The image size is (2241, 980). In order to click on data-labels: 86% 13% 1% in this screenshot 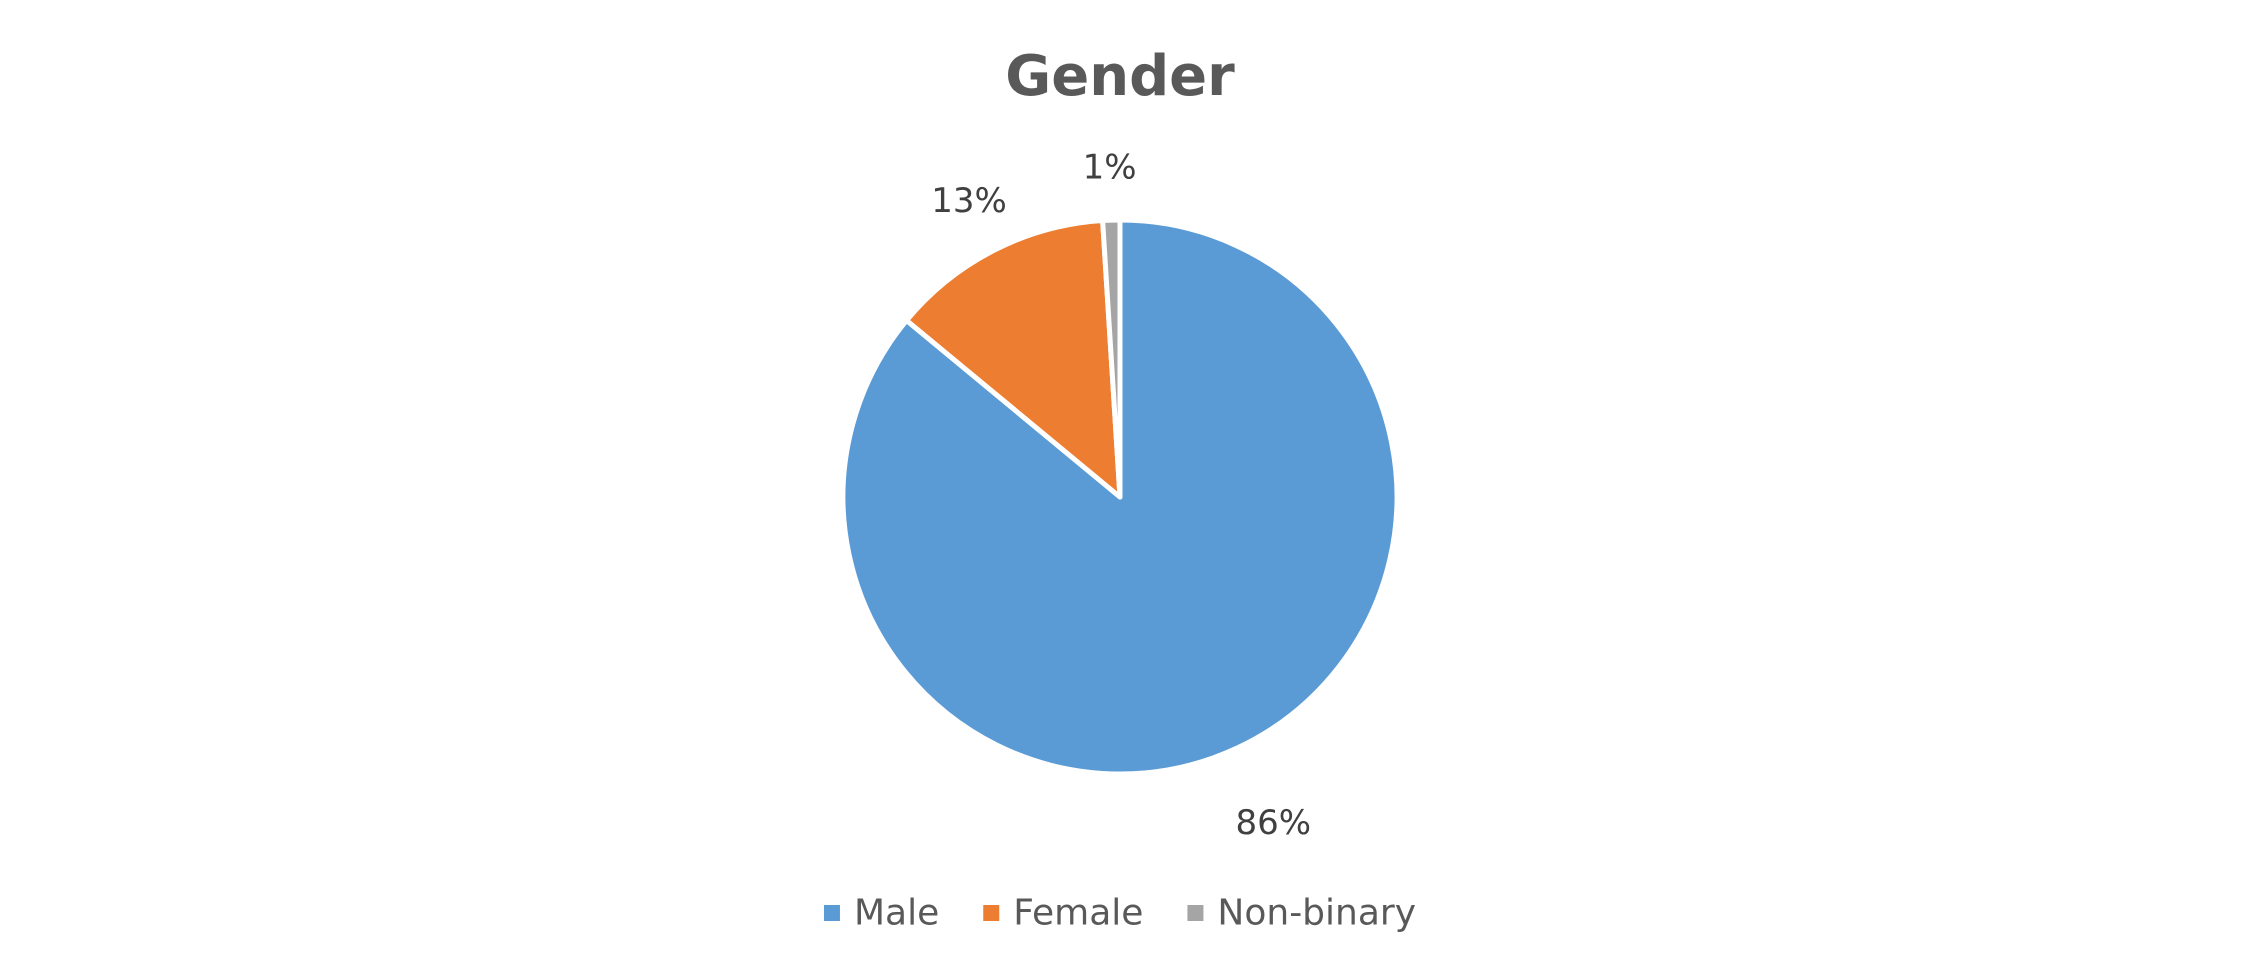, I will do `click(1121, 495)`.